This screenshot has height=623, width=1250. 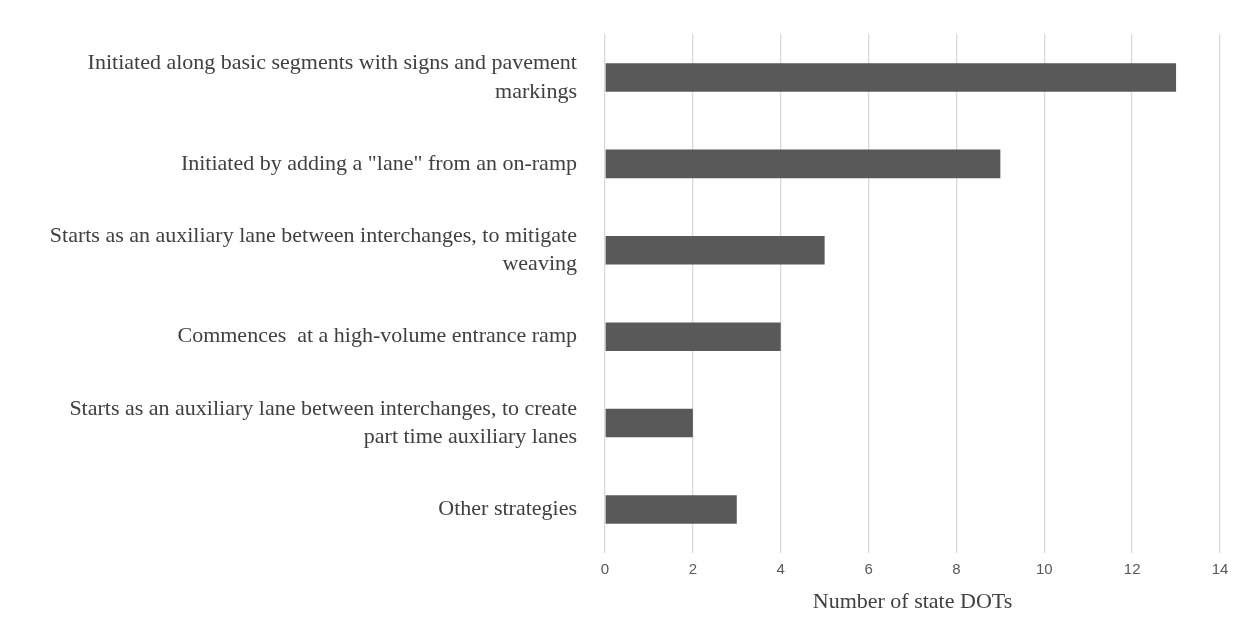 What do you see at coordinates (780, 568) in the screenshot?
I see `x-tick-label: 4` at bounding box center [780, 568].